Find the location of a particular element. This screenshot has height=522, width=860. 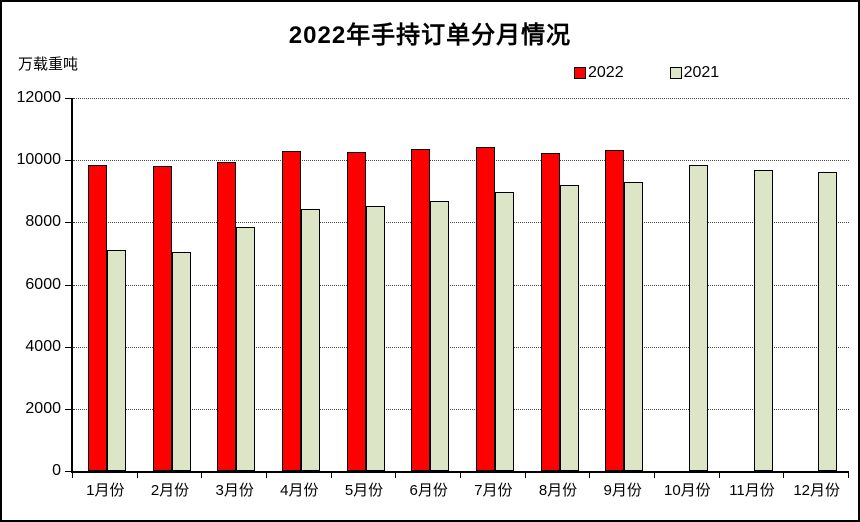

bar-2021-4月份 is located at coordinates (310, 339).